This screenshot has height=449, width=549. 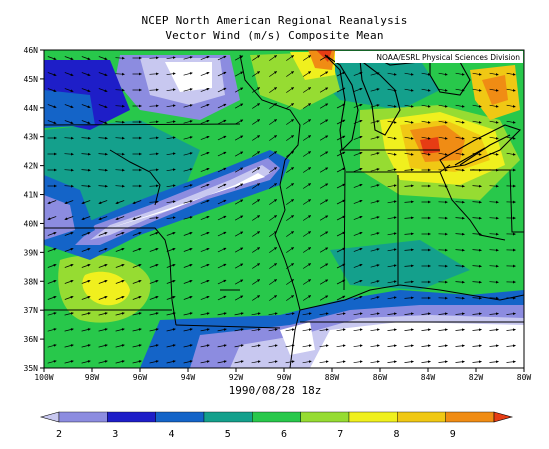 I want to click on lake-michigan, so click(x=341, y=103).